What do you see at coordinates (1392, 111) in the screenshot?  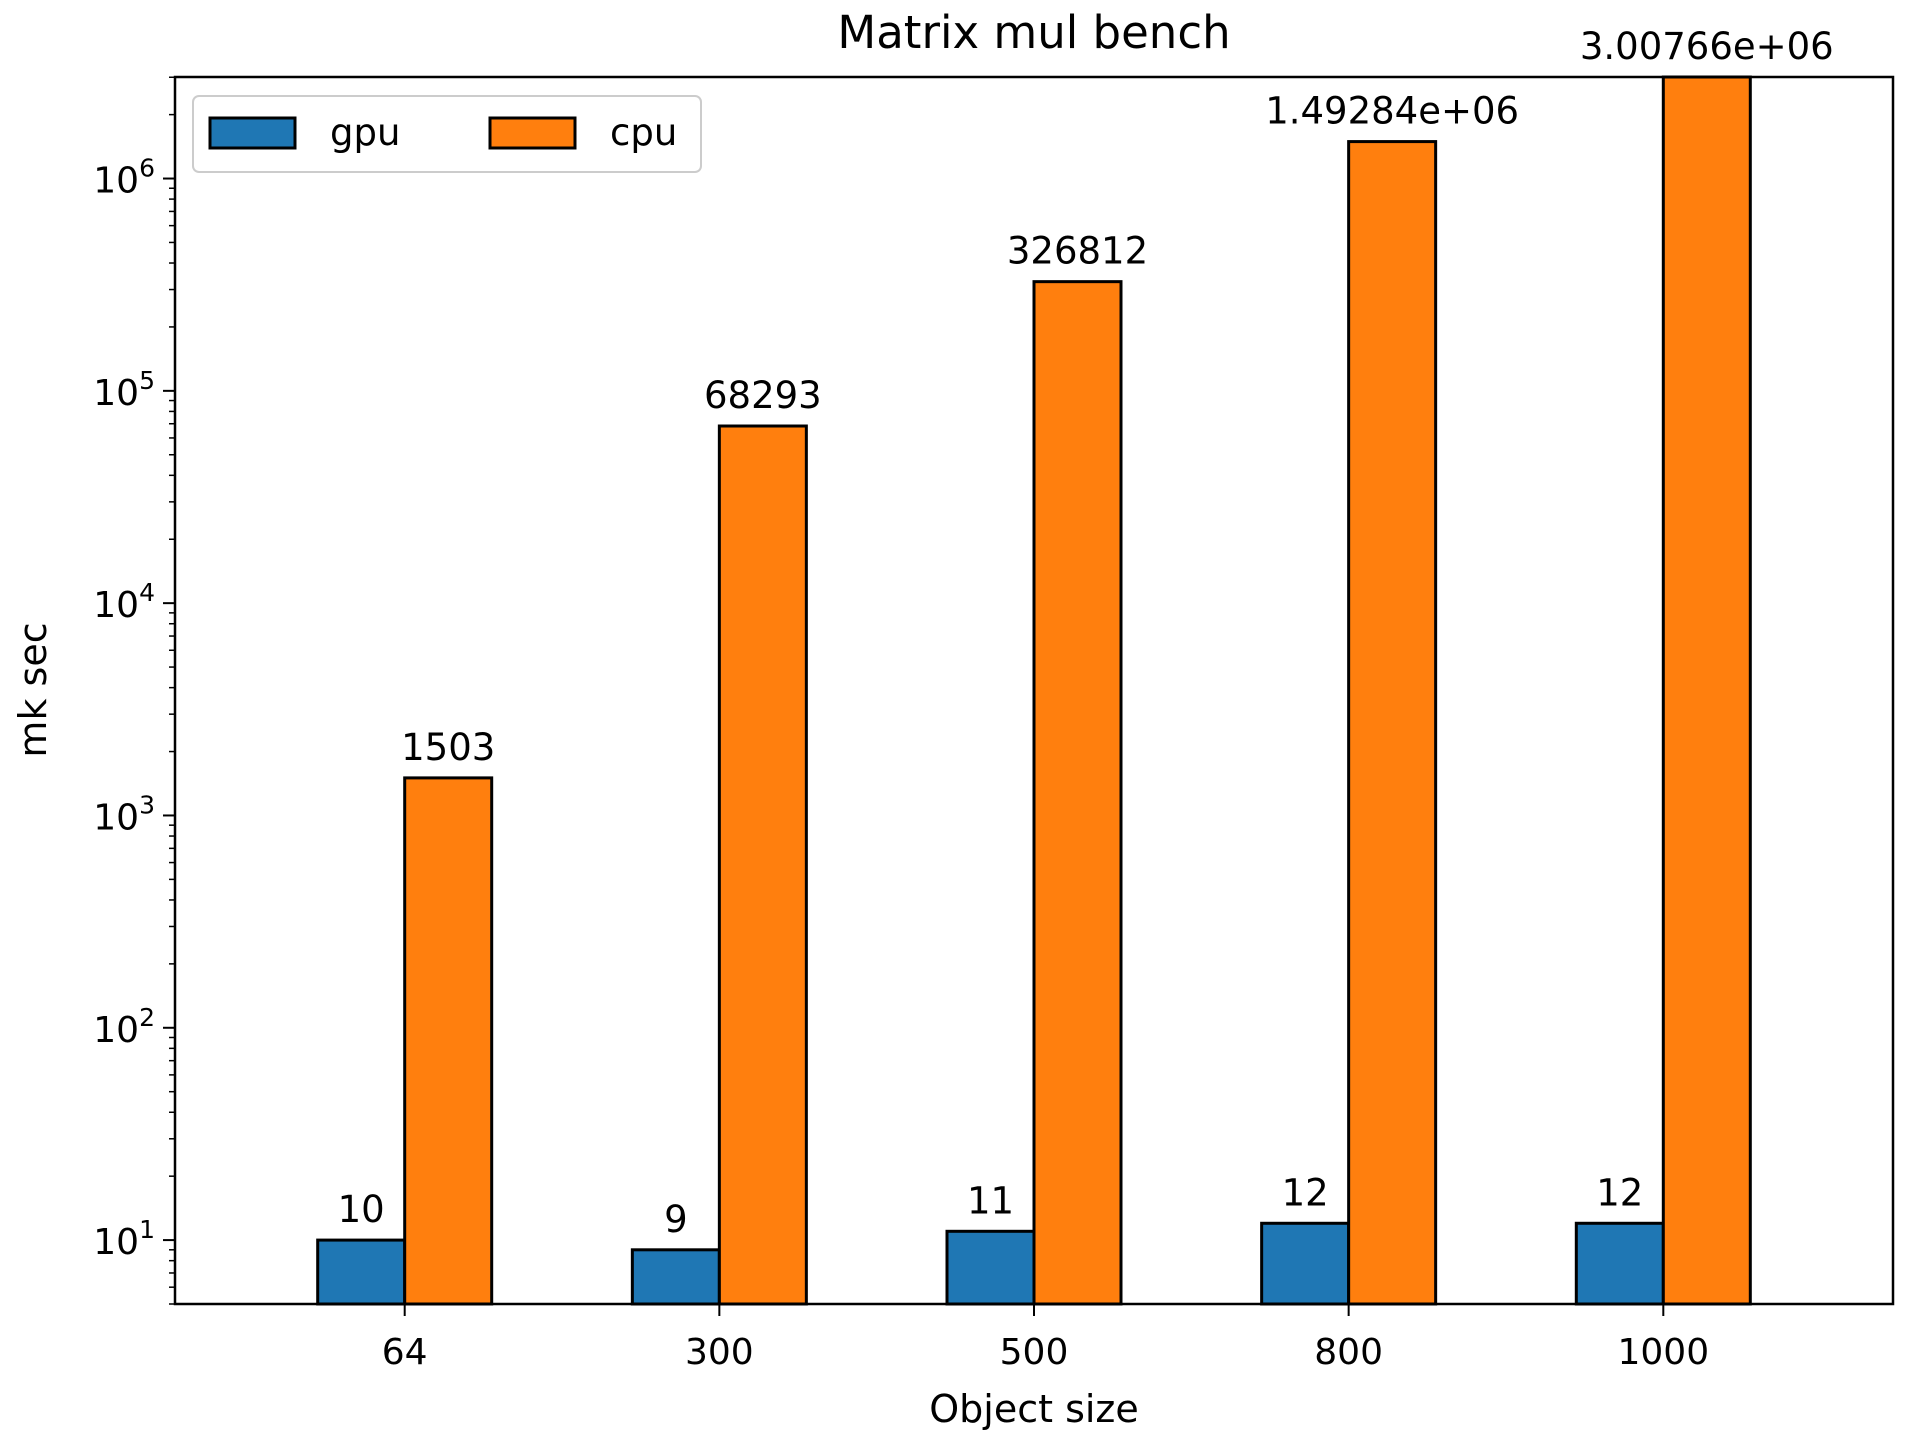 I see `data-label-cpu-800: 1.49284e+06` at bounding box center [1392, 111].